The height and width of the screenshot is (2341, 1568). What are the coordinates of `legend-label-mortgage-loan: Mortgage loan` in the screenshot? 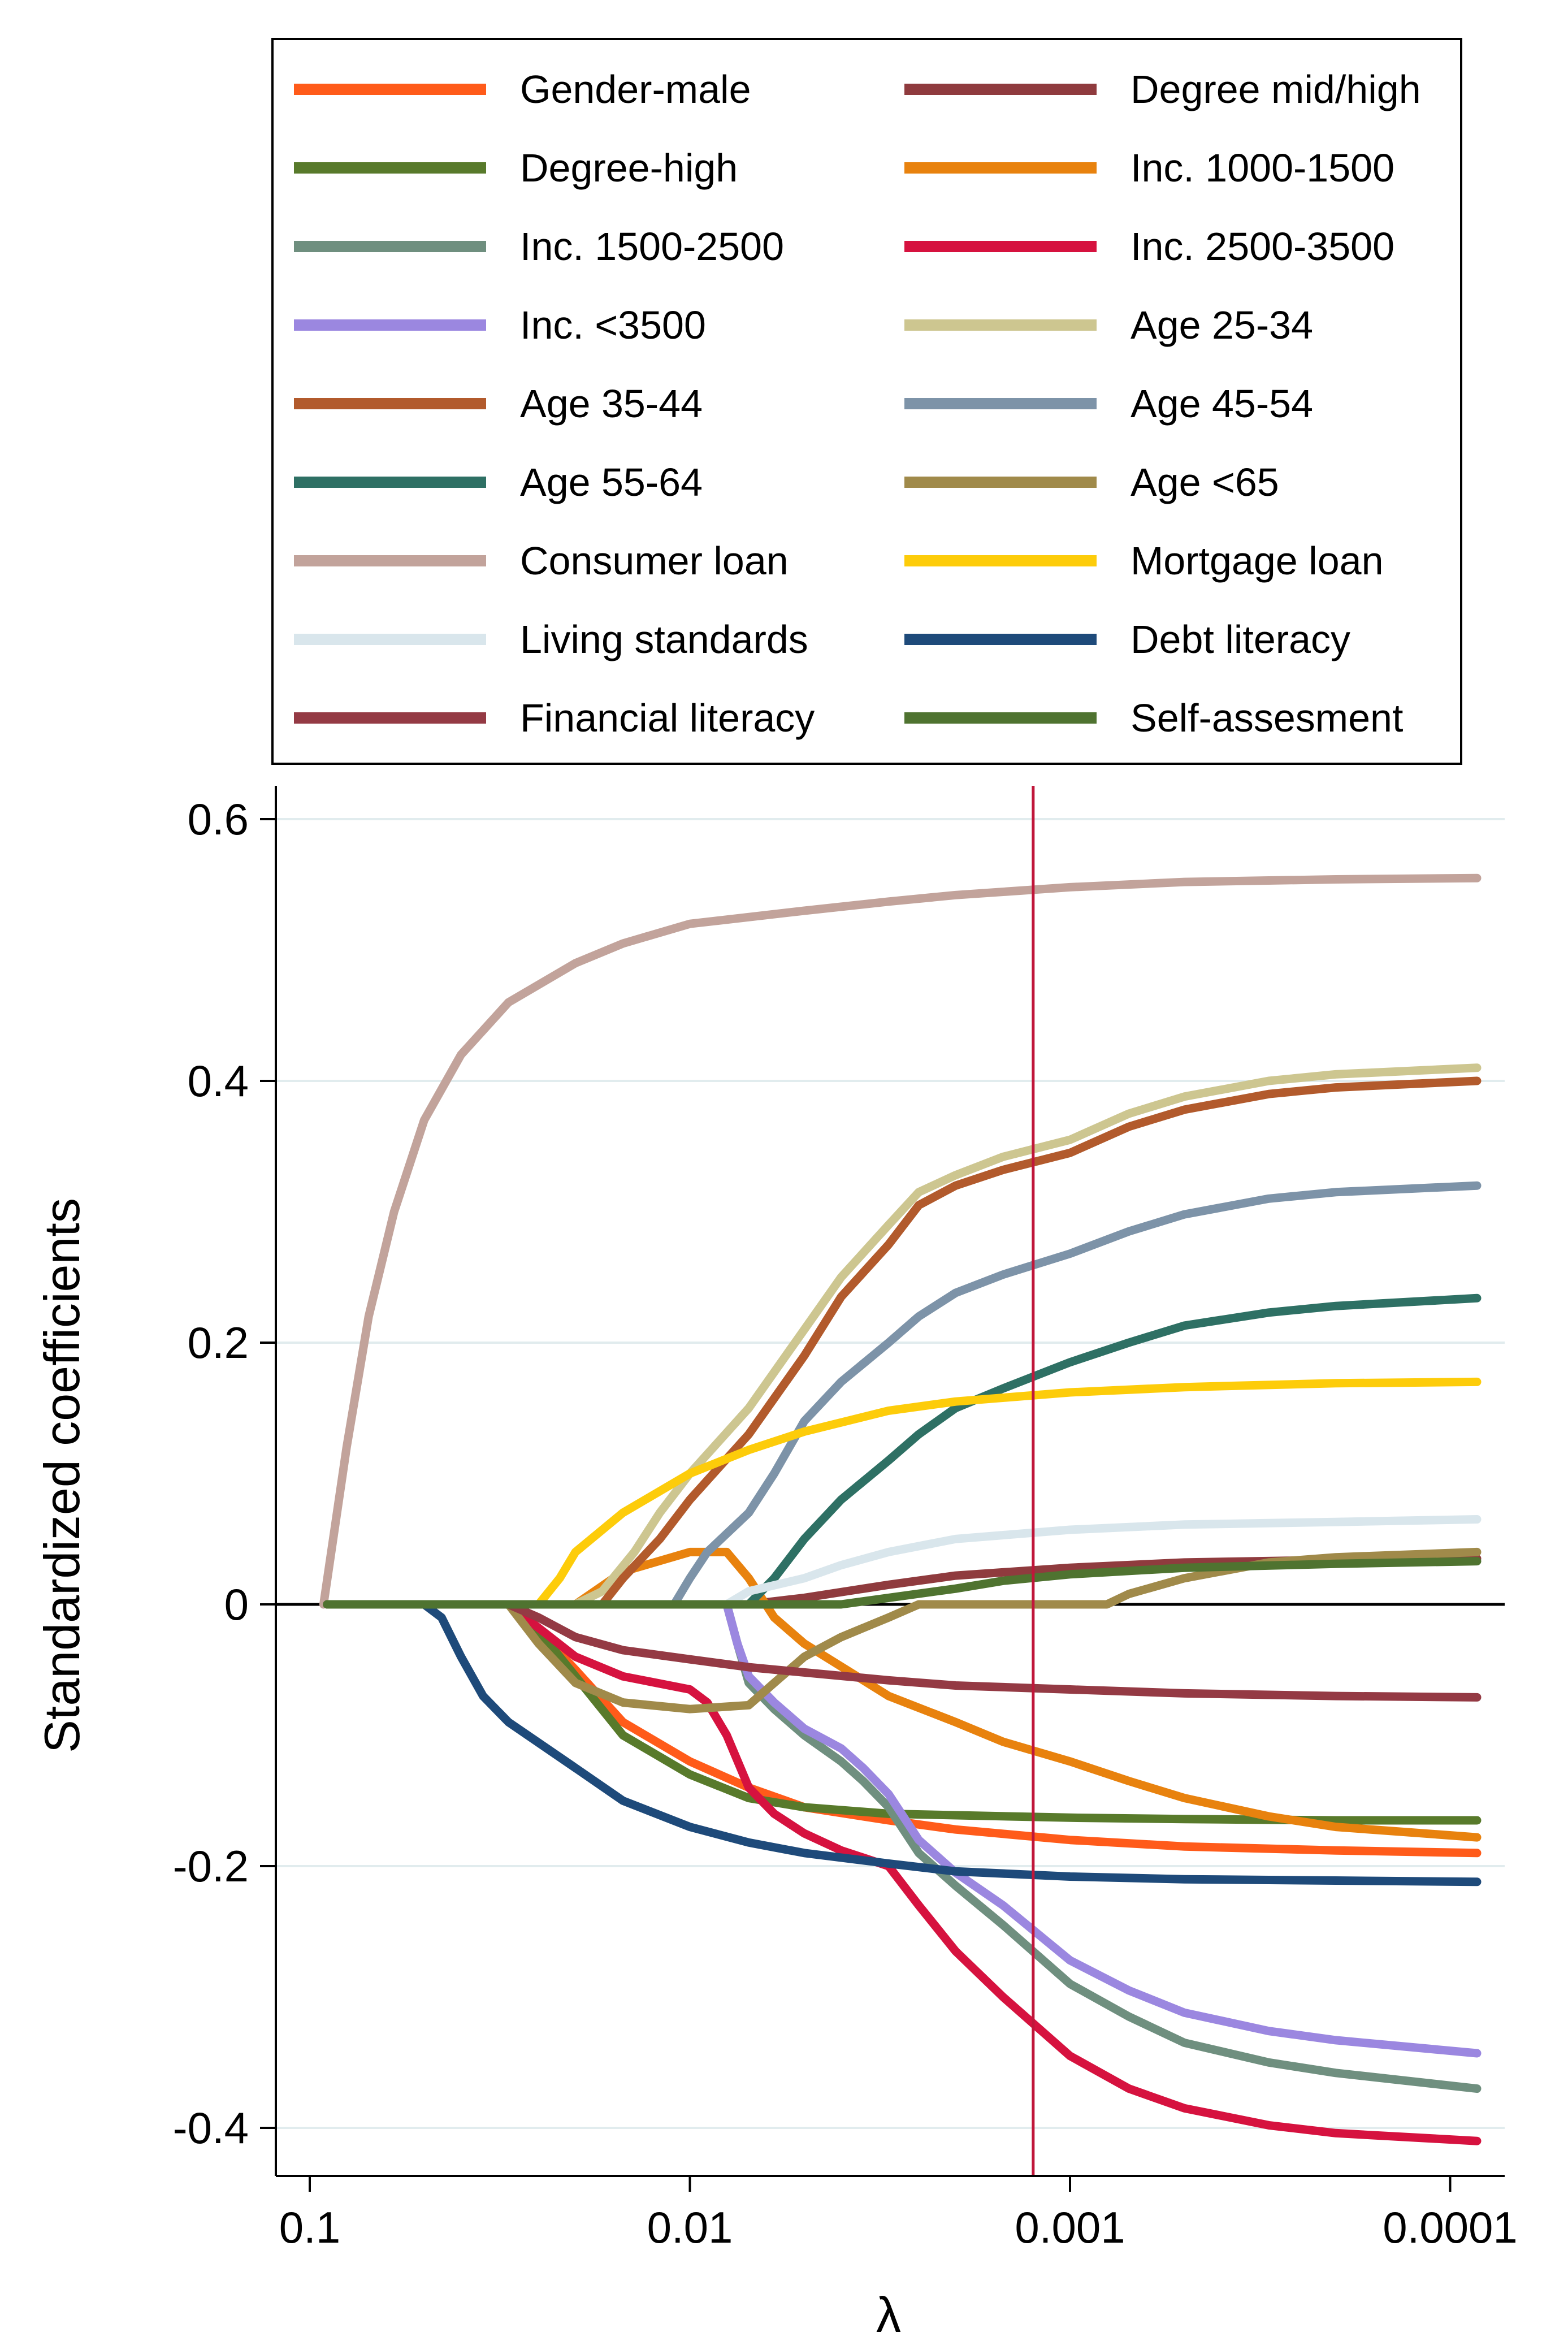 It's located at (1257, 561).